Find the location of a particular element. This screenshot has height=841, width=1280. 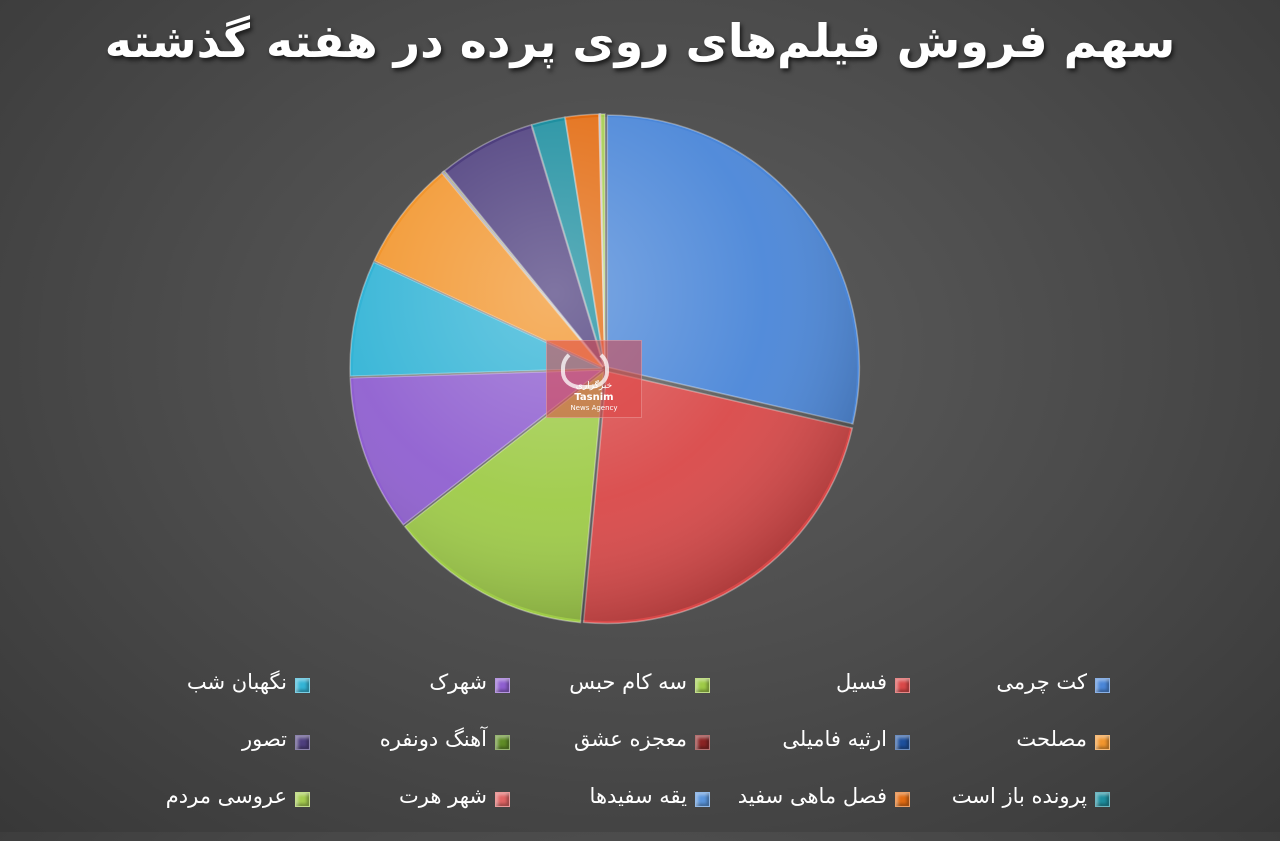

watermark-logo: خبرگزاری Tasnim News Agency is located at coordinates (594, 379).